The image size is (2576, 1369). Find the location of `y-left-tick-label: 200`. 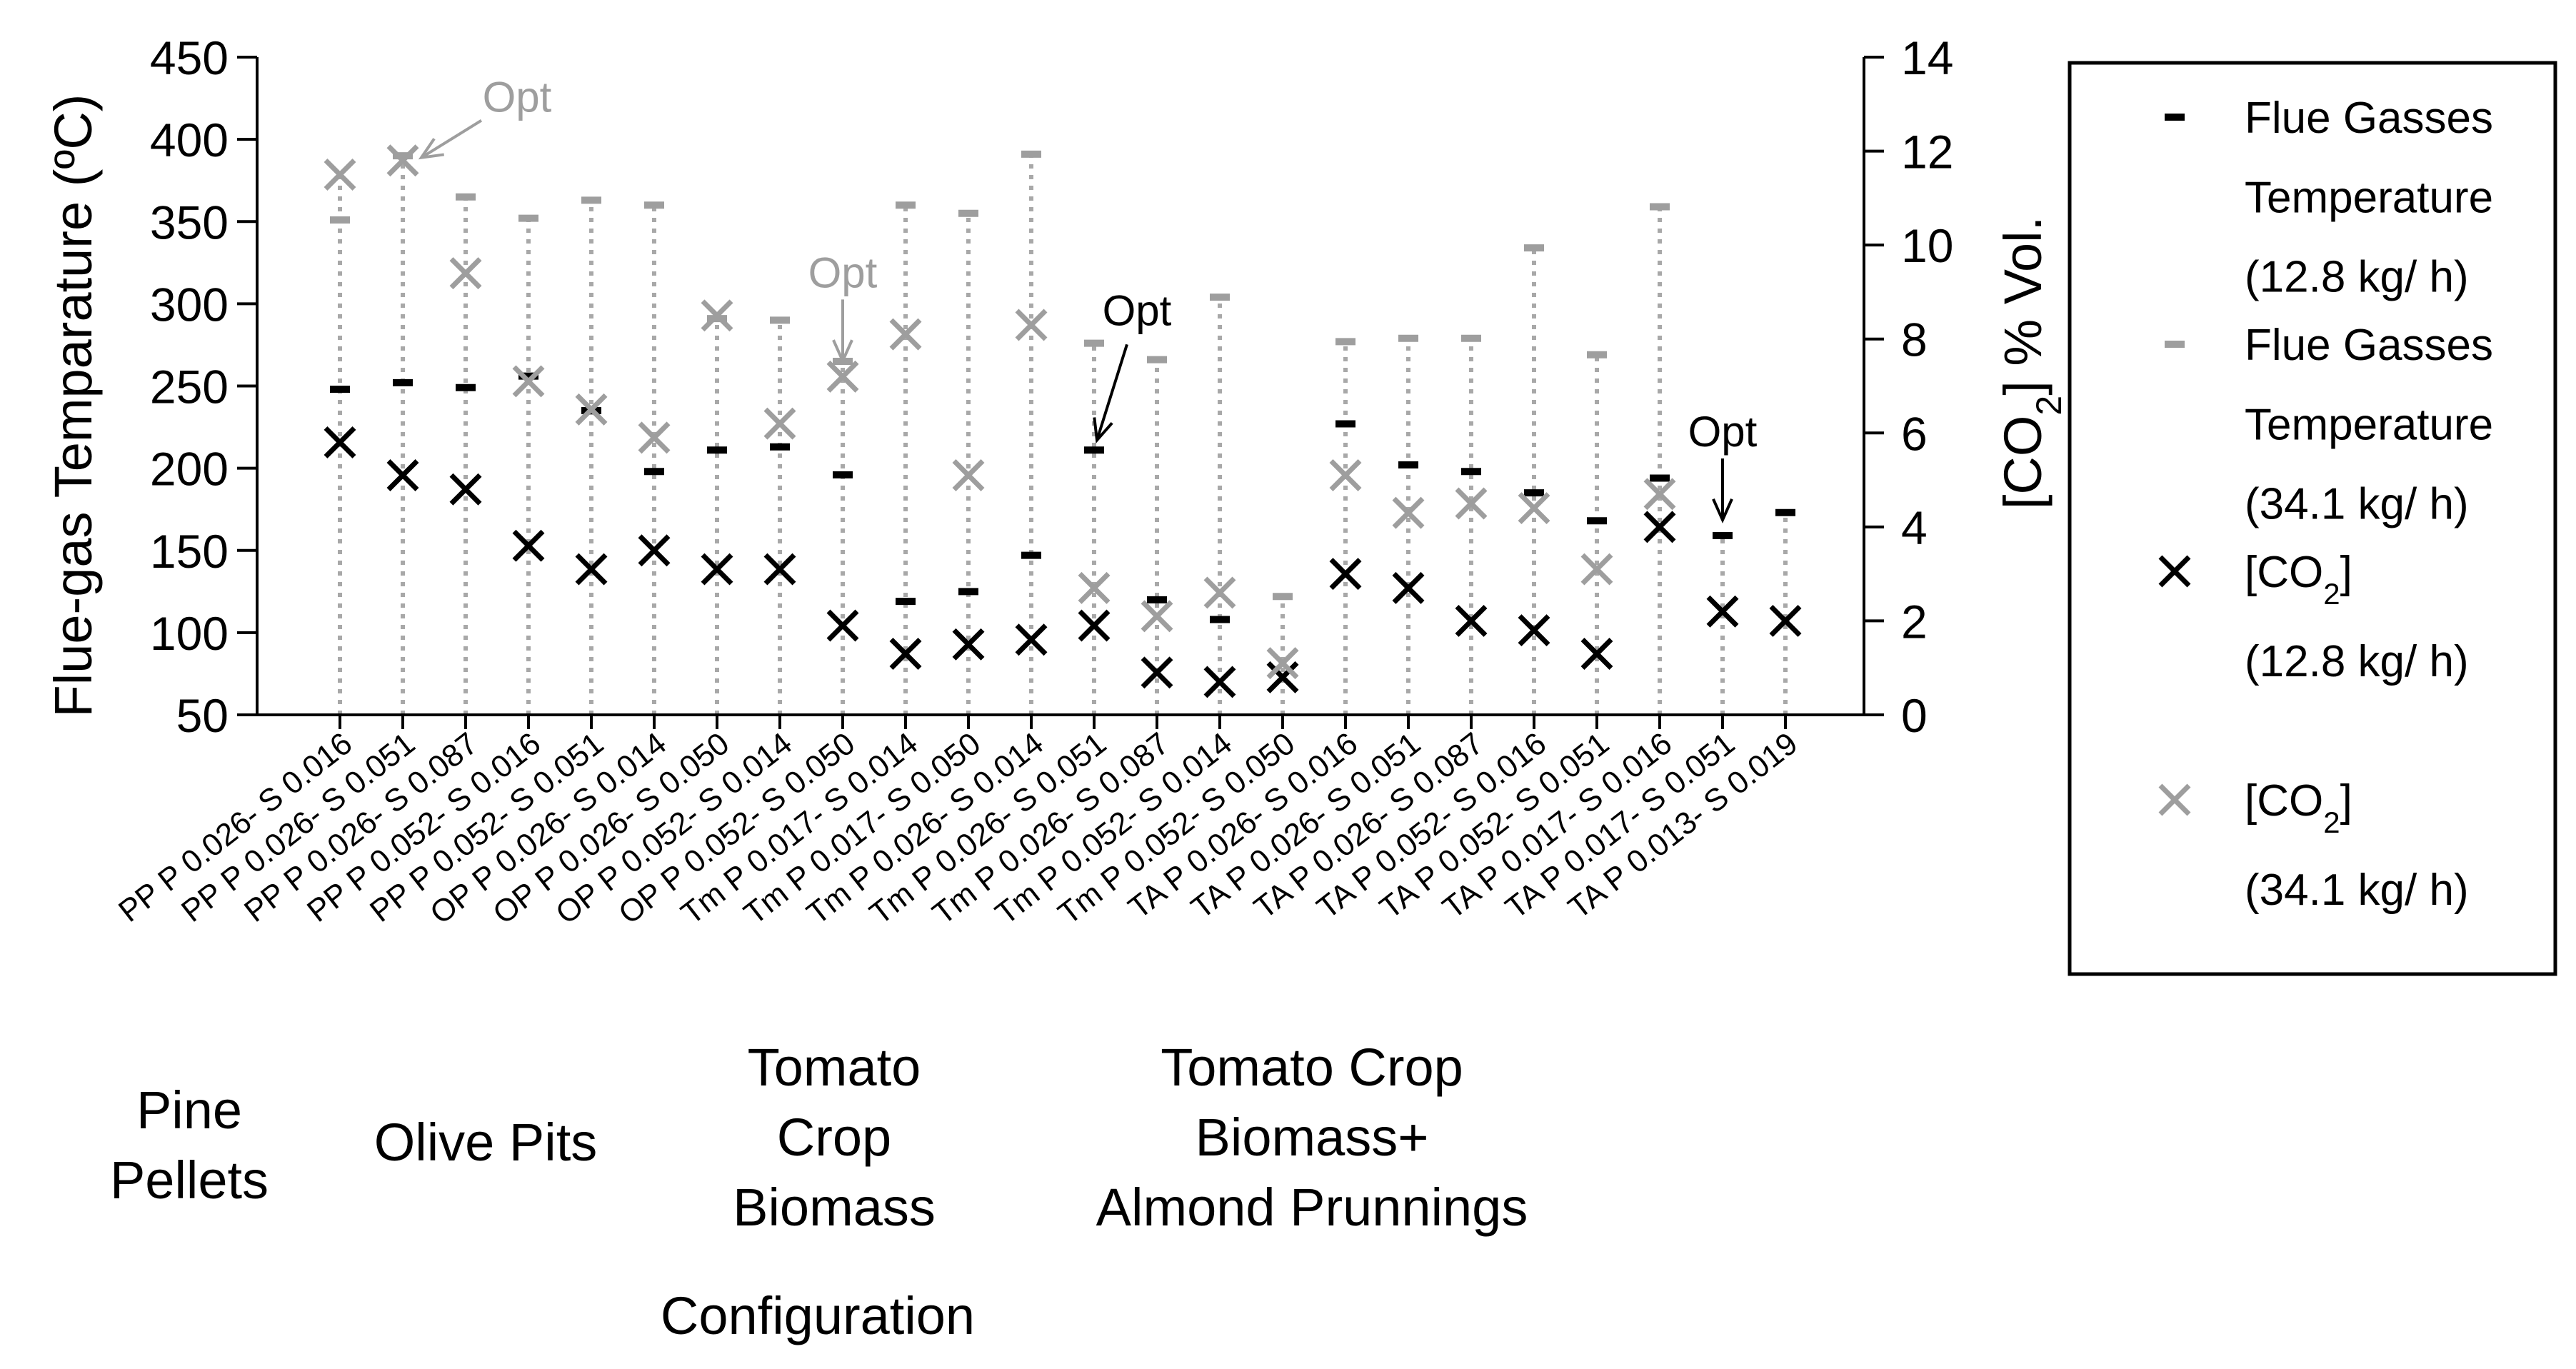

y-left-tick-label: 200 is located at coordinates (189, 470).